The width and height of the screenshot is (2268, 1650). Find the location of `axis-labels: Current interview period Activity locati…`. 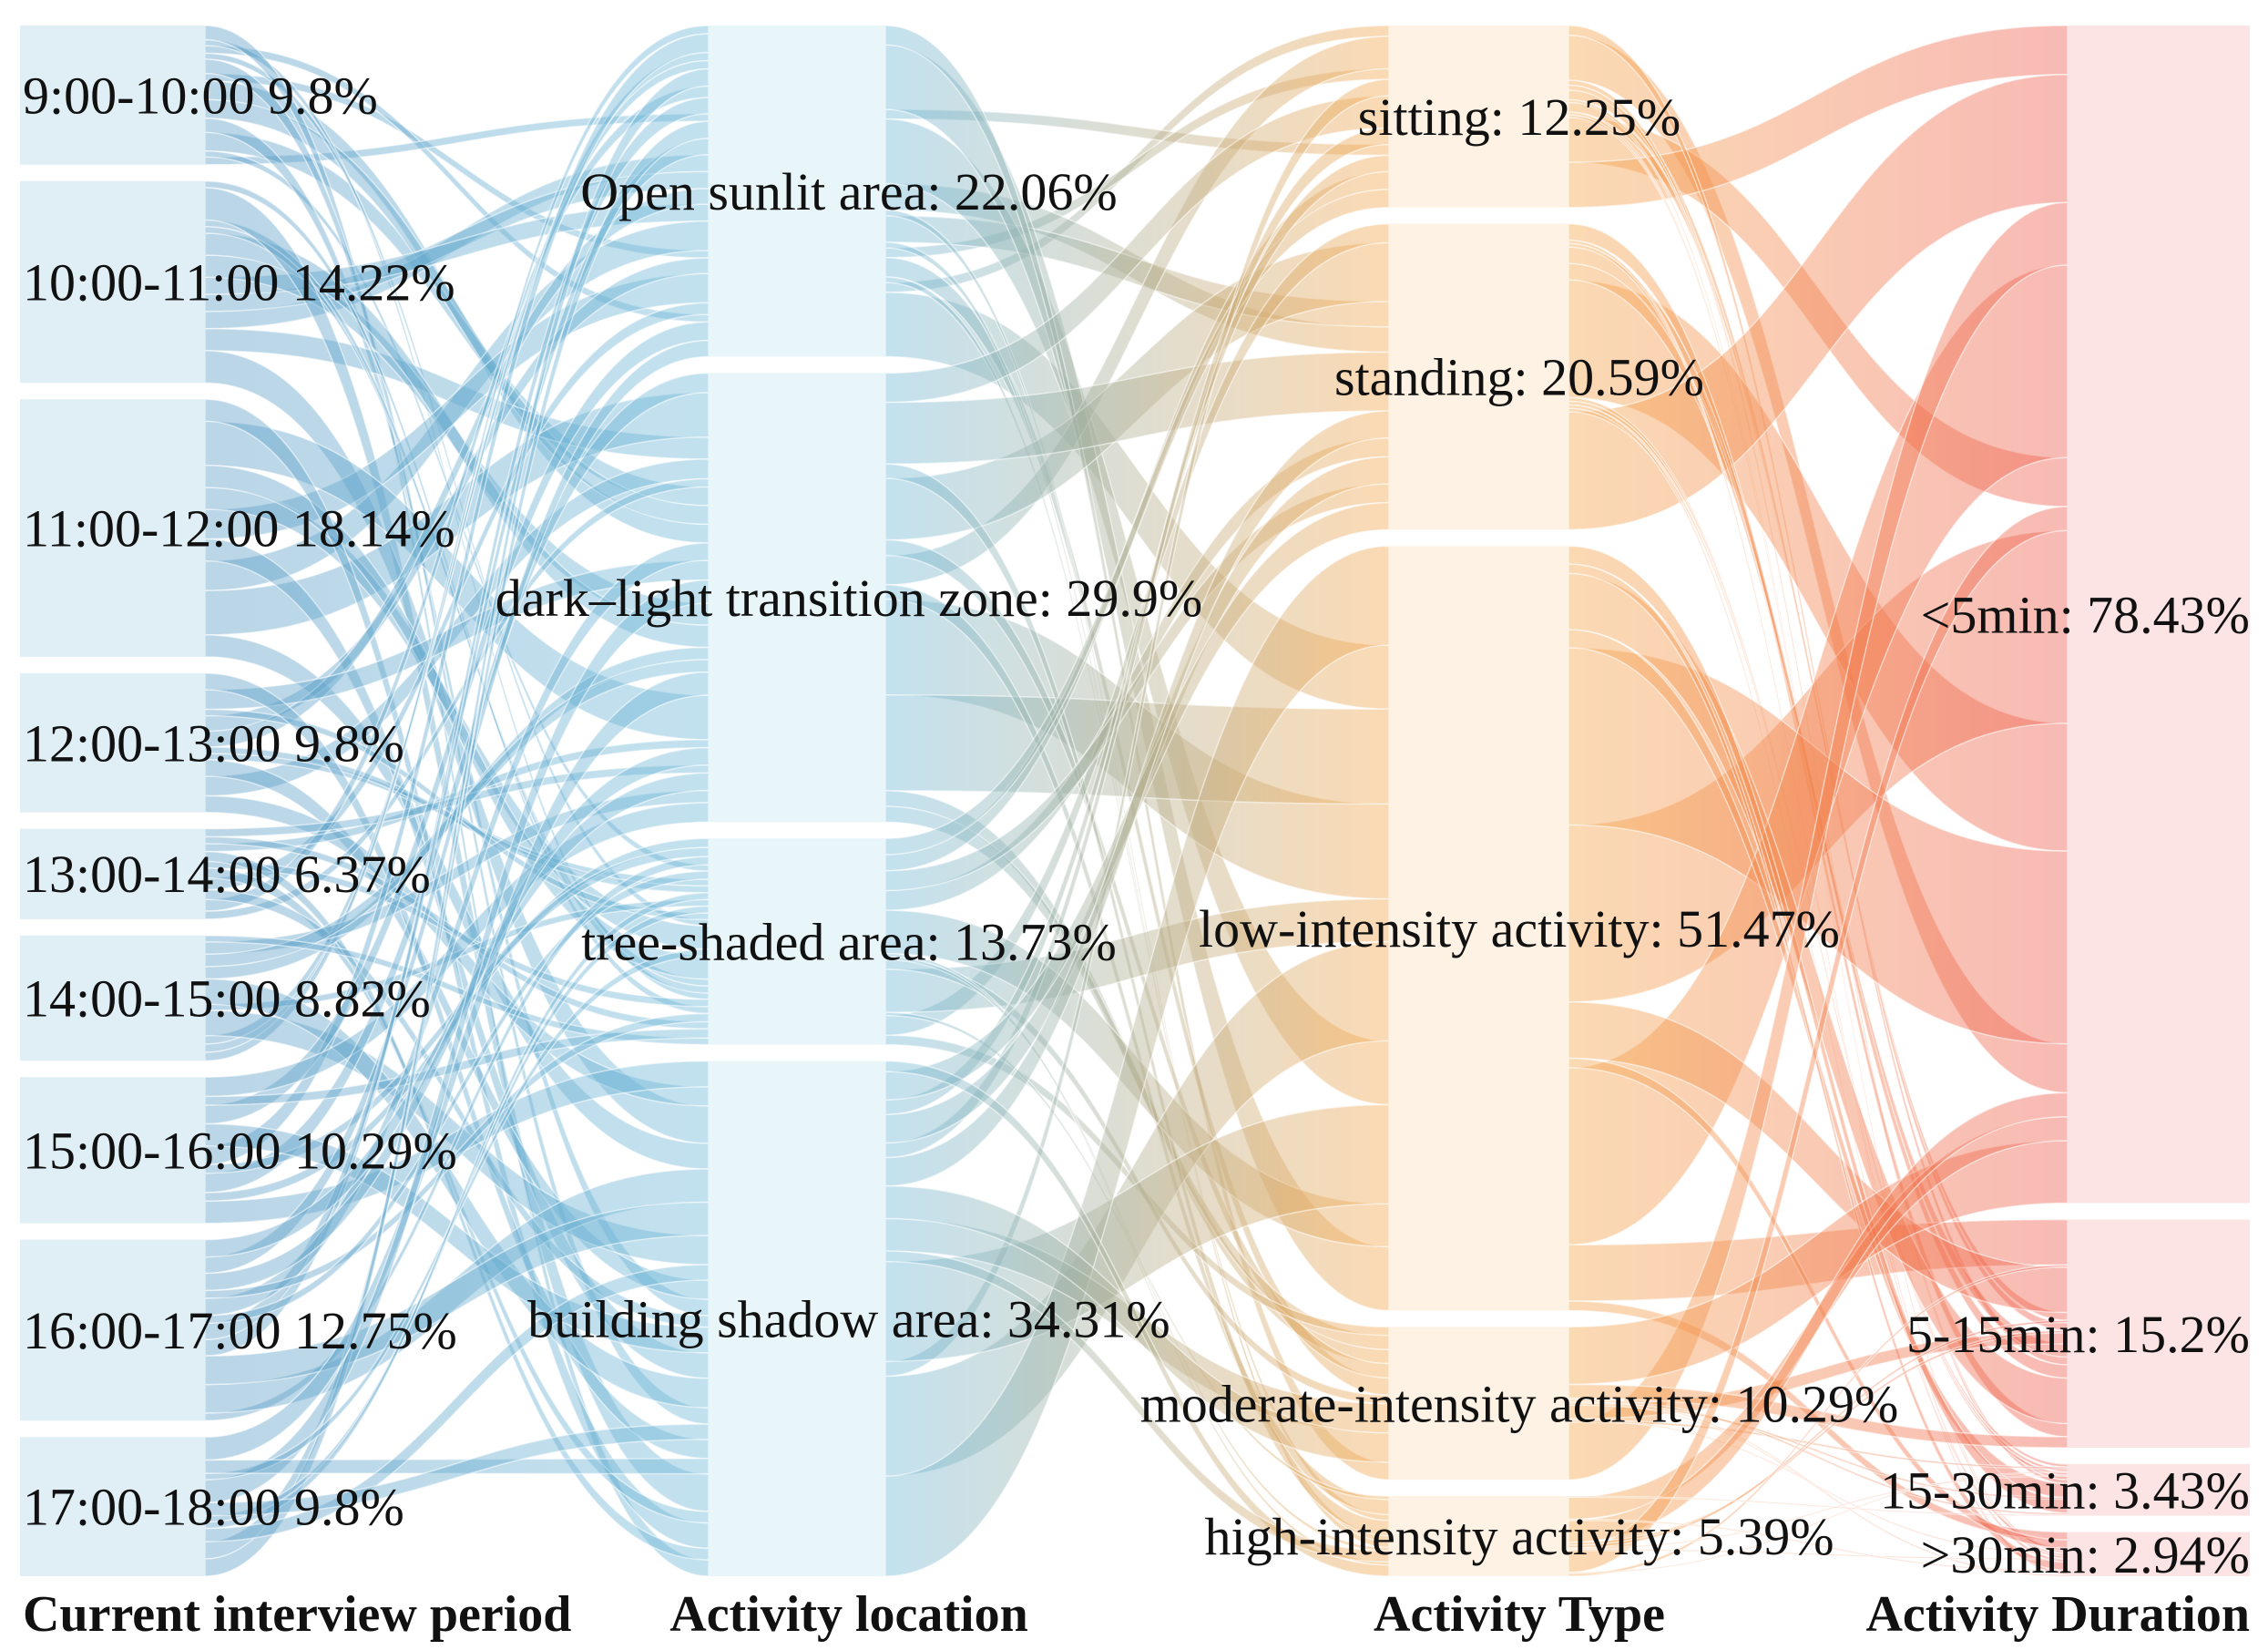

axis-labels: Current interview period Activity locati… is located at coordinates (1136, 1614).